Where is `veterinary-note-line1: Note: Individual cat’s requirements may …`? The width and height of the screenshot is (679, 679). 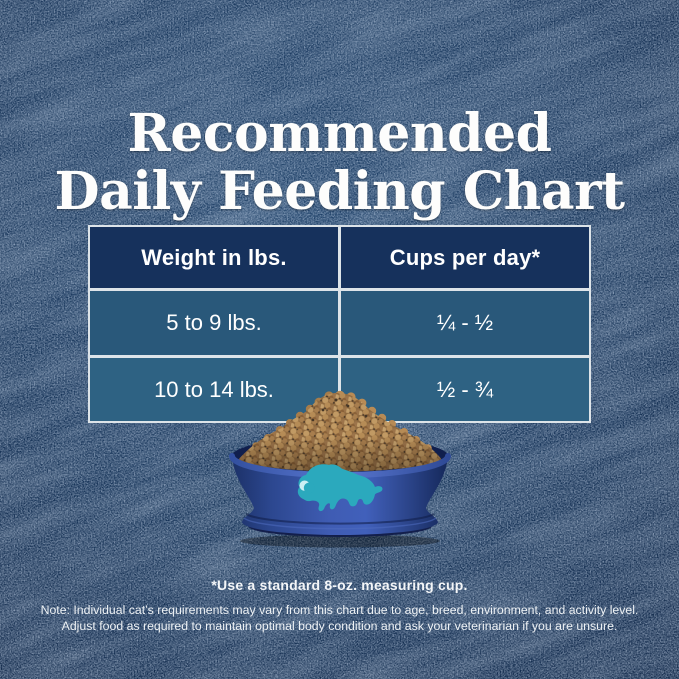
veterinary-note-line1: Note: Individual cat’s requirements may … is located at coordinates (339, 610).